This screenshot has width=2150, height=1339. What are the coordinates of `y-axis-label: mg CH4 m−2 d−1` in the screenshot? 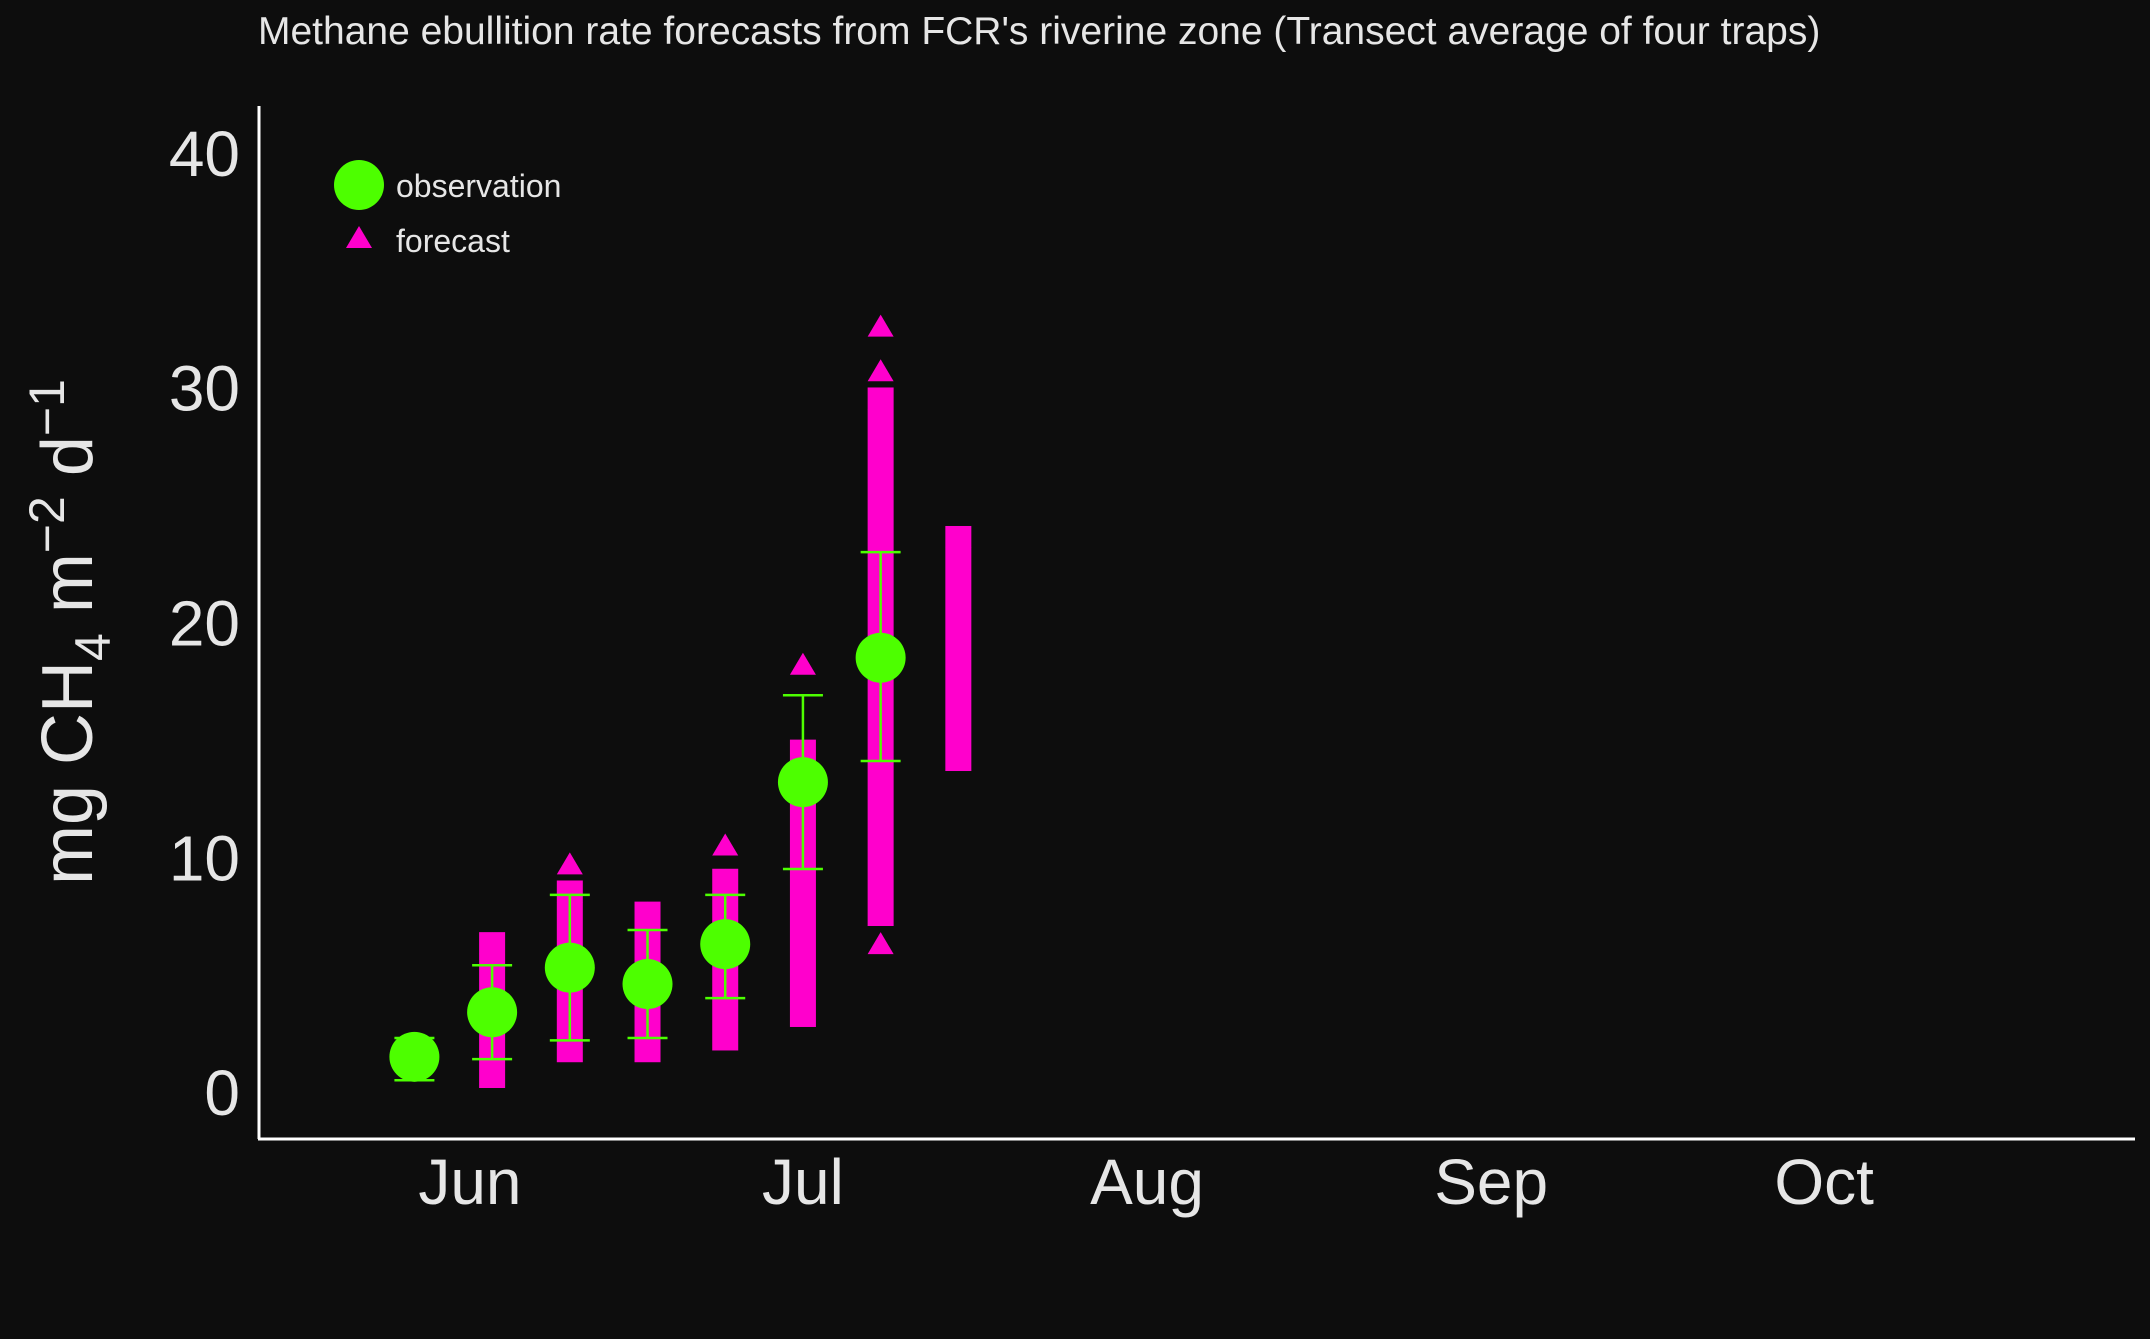 It's located at (70, 632).